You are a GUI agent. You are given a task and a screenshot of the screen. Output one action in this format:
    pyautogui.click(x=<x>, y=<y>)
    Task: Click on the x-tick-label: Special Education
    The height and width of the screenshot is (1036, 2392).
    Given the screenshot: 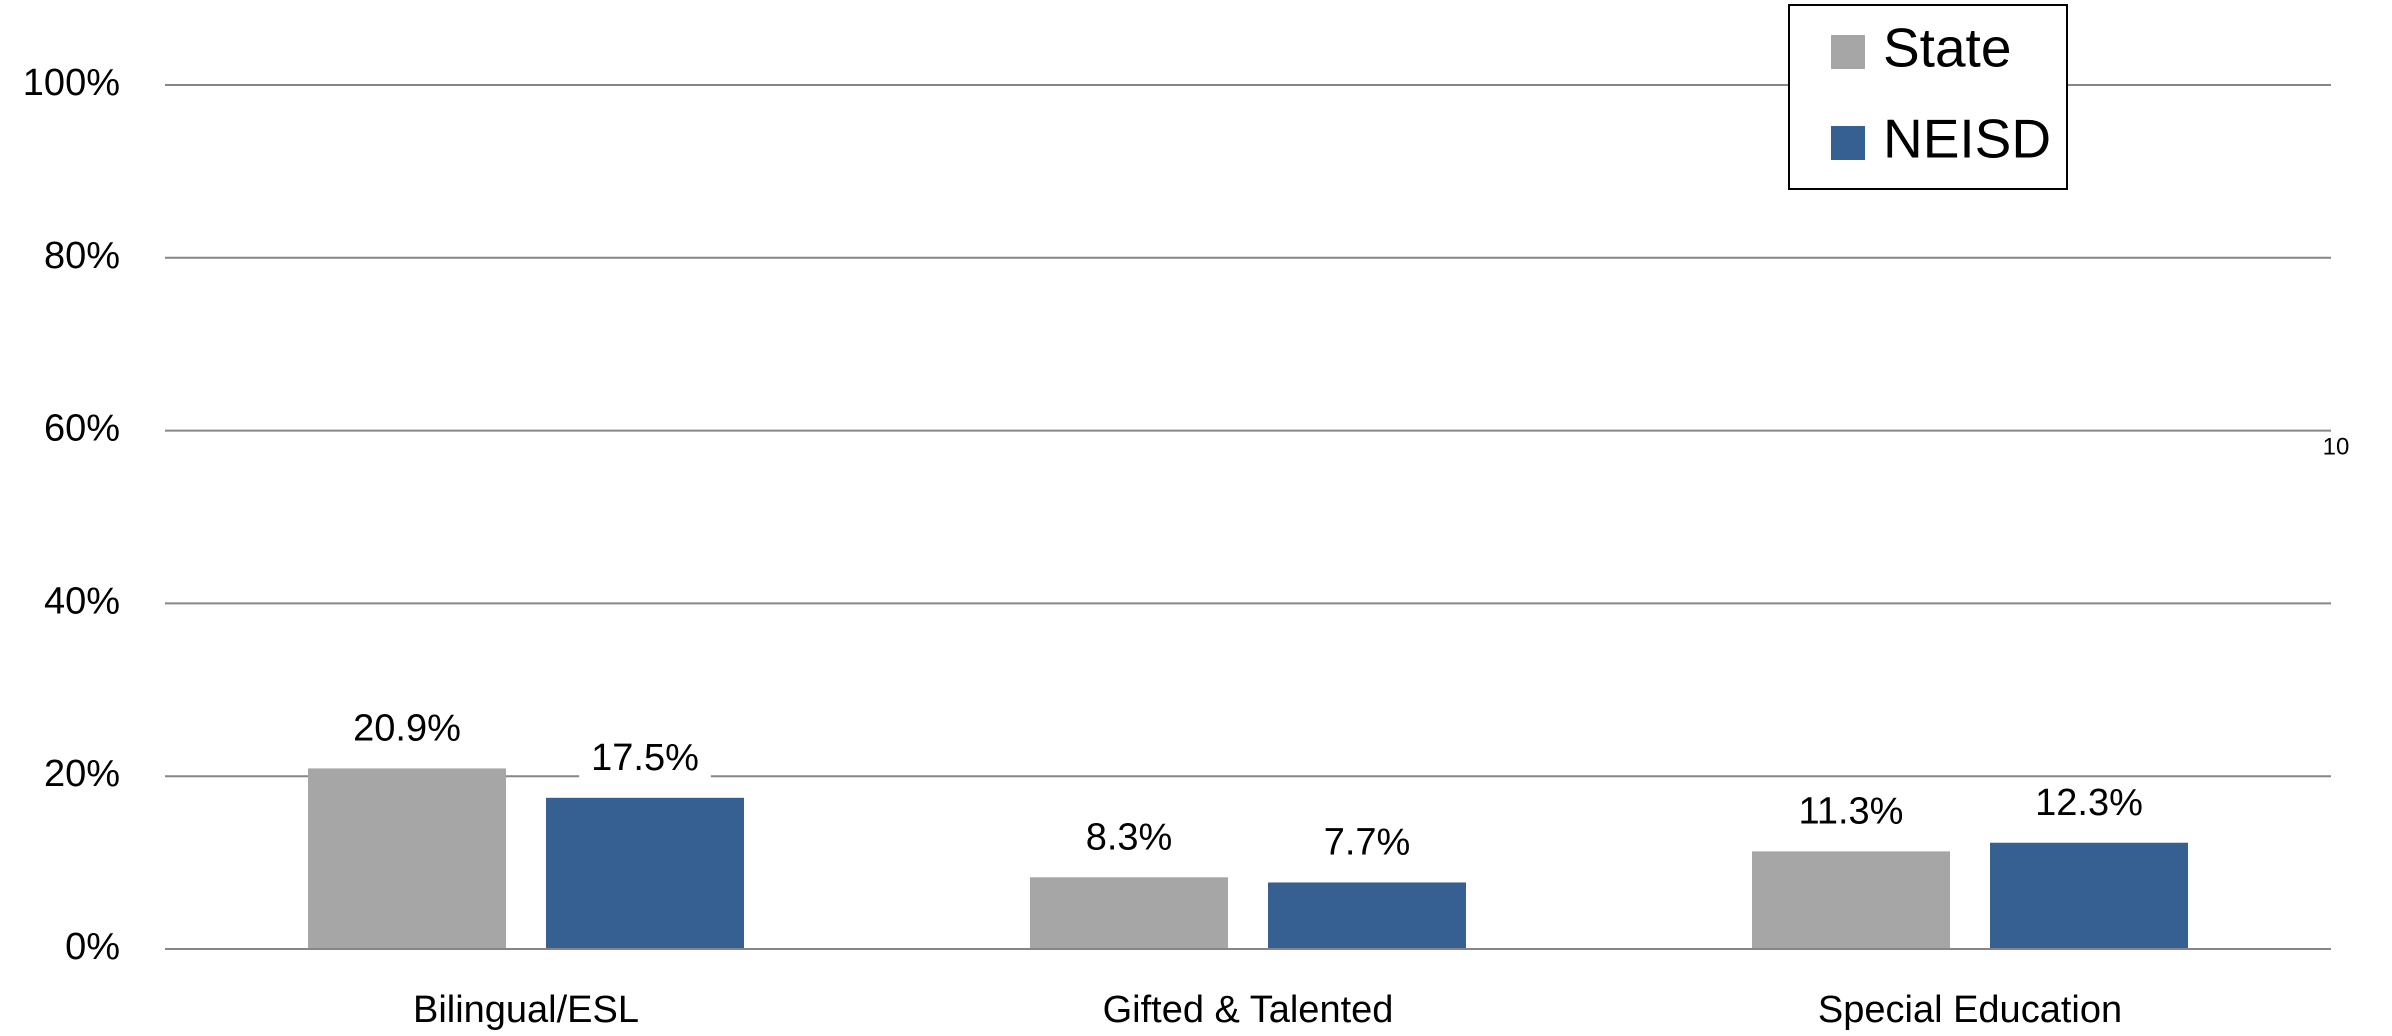 What is the action you would take?
    pyautogui.click(x=1970, y=1010)
    